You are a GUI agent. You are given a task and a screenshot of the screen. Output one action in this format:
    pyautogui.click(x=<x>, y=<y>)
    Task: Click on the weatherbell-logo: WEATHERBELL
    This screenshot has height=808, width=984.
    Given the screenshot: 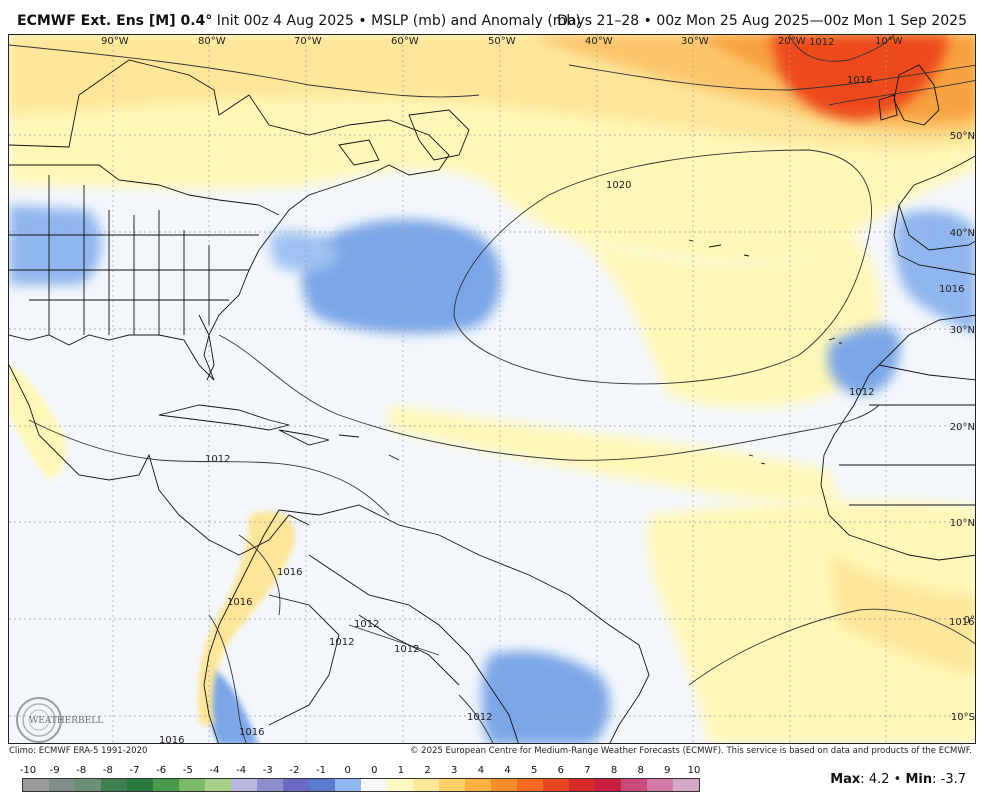 What is the action you would take?
    pyautogui.click(x=59, y=720)
    